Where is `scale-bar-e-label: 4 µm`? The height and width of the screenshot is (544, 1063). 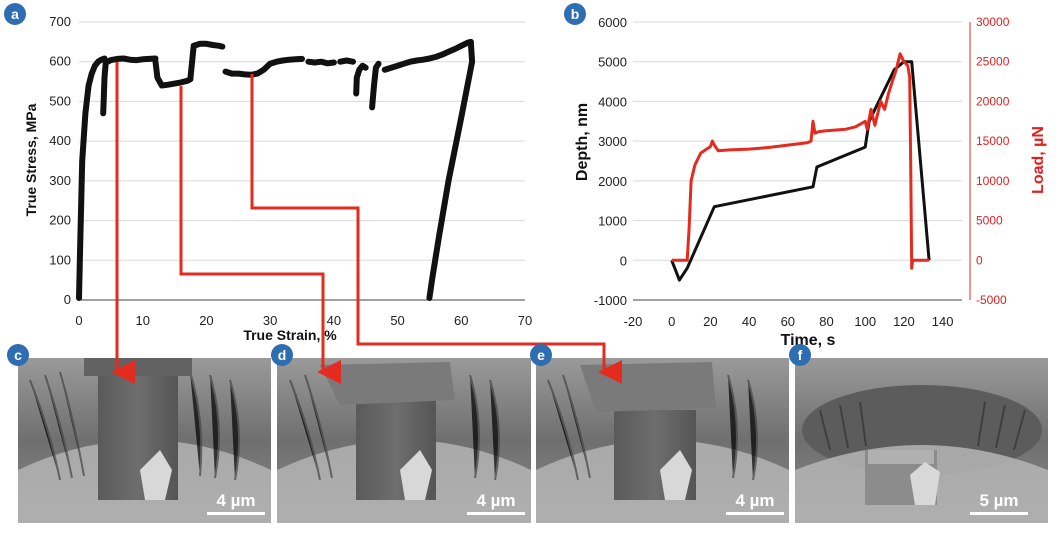
scale-bar-e-label: 4 µm is located at coordinates (754, 500).